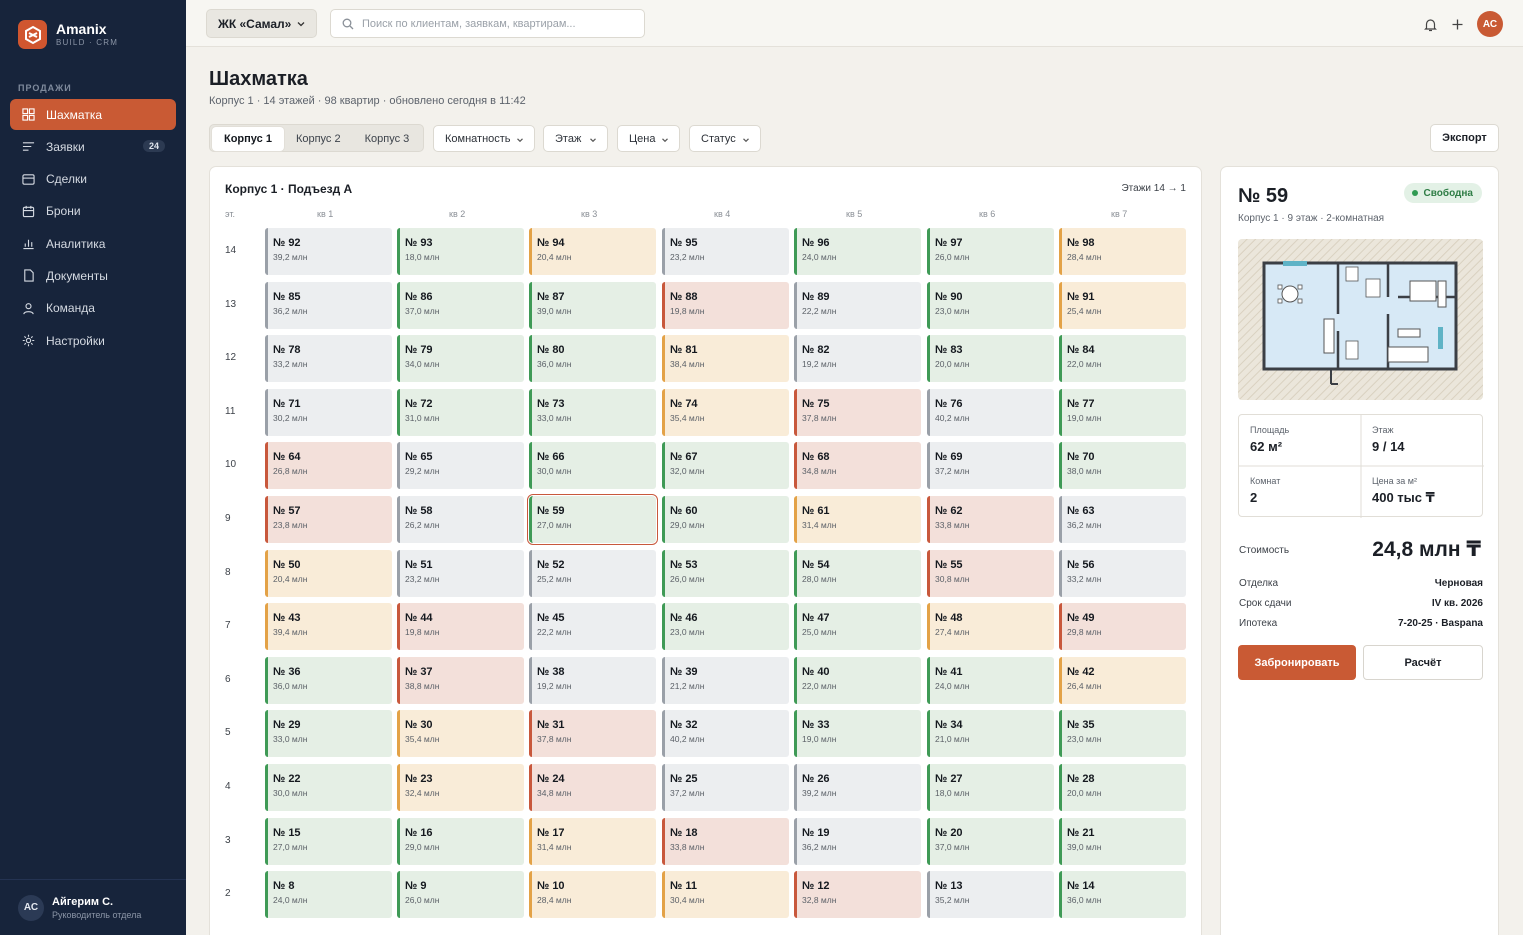  What do you see at coordinates (592, 251) in the screenshot?
I see `apartment-cell: № 94 20,4 млн` at bounding box center [592, 251].